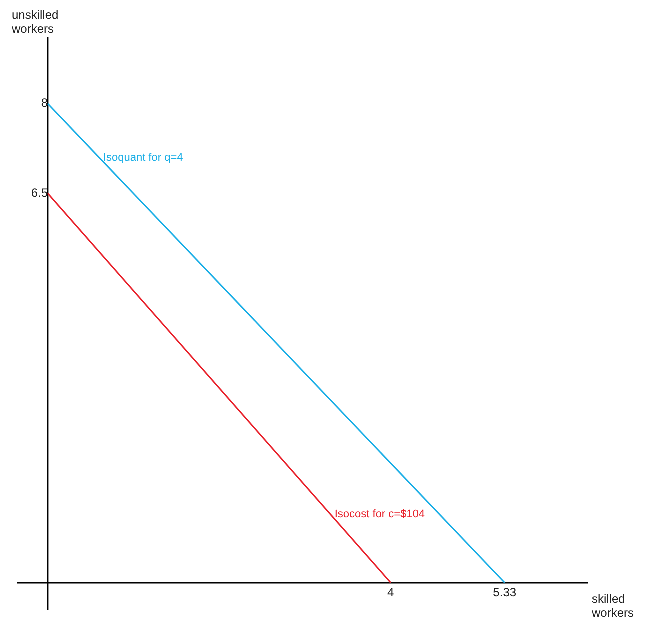 The image size is (660, 630). Describe the element at coordinates (36, 22) in the screenshot. I see `y-axis-title: unskilled workers` at that location.